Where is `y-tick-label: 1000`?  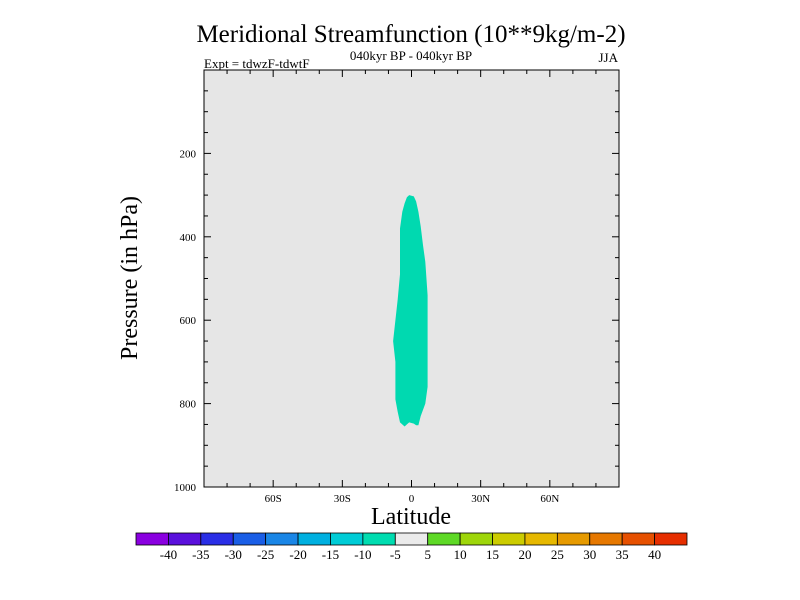 y-tick-label: 1000 is located at coordinates (185, 488).